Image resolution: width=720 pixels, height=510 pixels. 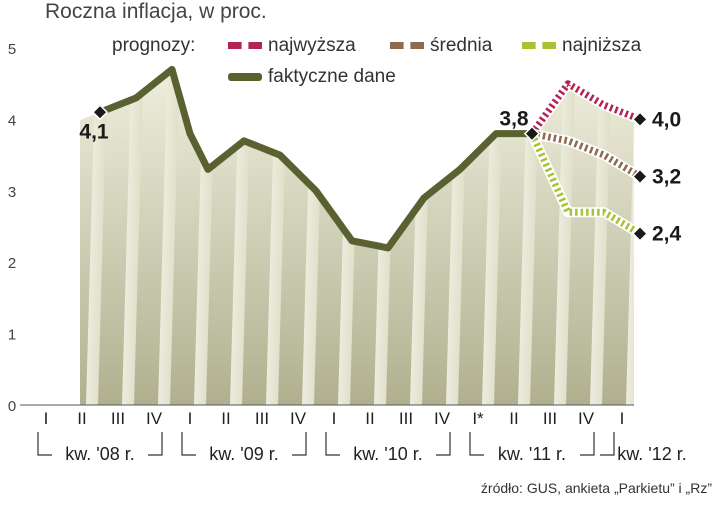 I want to click on y-tick-label: 0, so click(x=12, y=406).